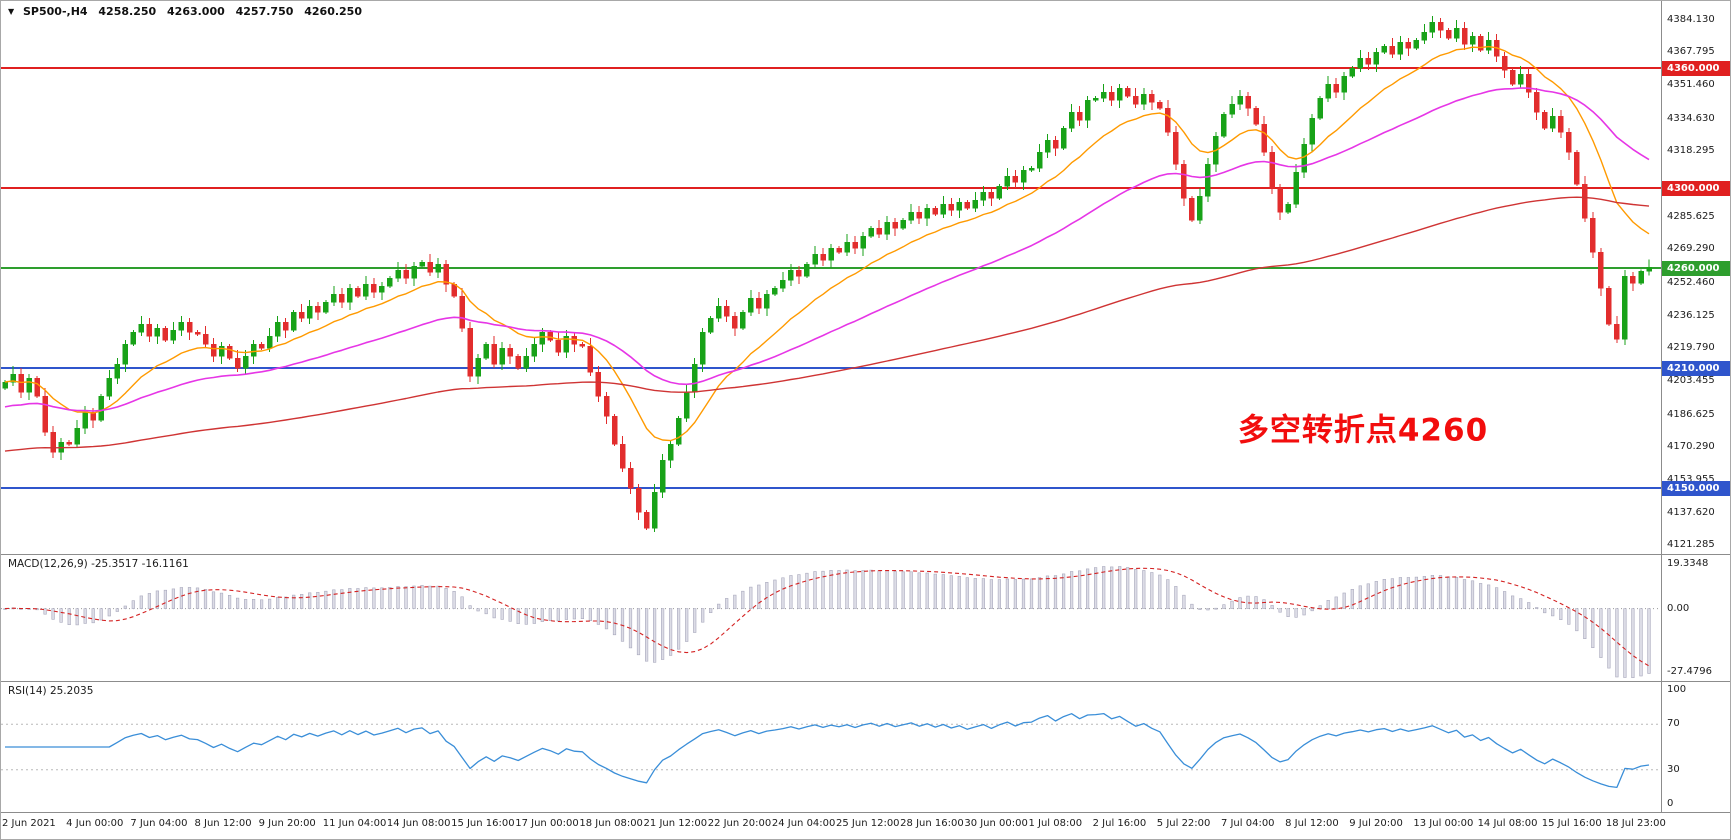 The width and height of the screenshot is (1731, 840). Describe the element at coordinates (1507, 823) in the screenshot. I see `time-axis-label: 14 Jul 08:00` at that location.